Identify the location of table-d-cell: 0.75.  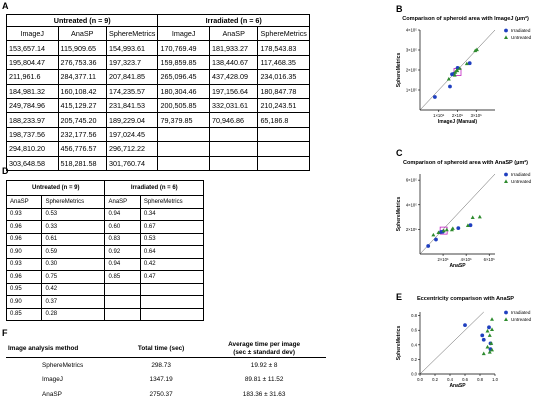
(73, 277).